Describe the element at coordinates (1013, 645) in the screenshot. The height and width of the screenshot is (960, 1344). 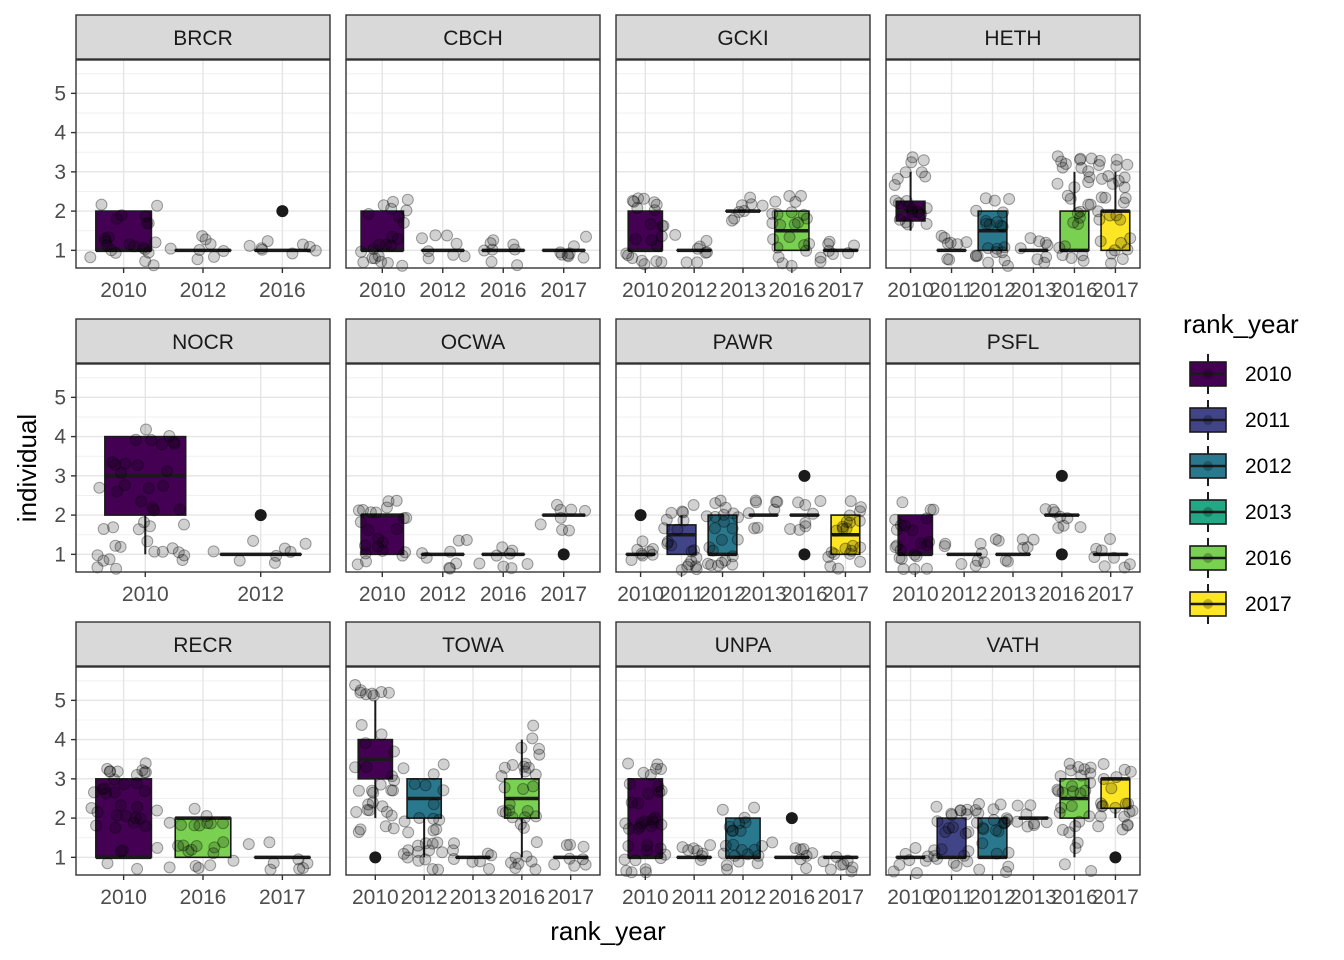
I see `facet-strip-label: VATH` at that location.